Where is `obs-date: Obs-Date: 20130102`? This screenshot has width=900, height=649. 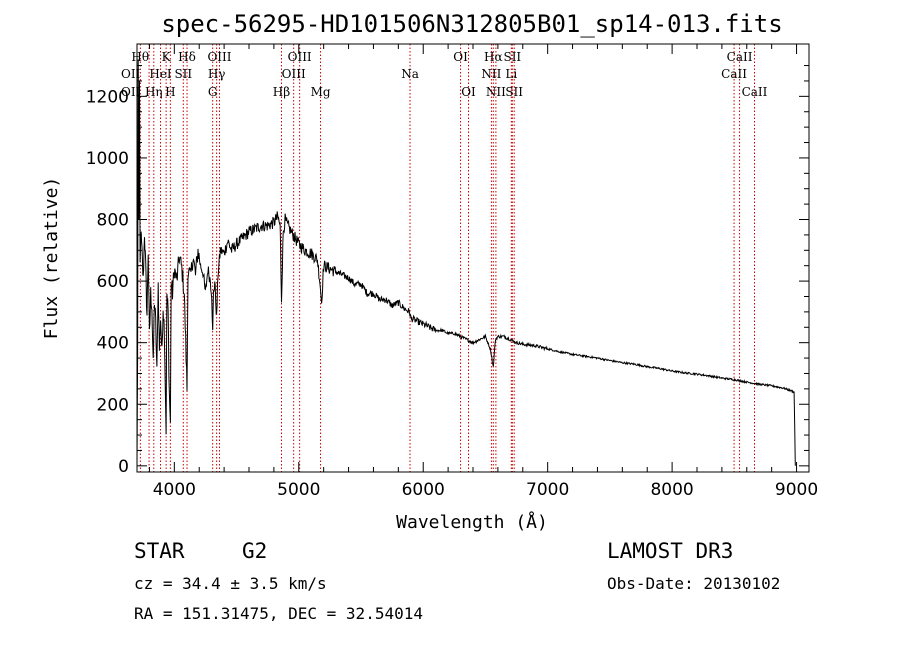 obs-date: Obs-Date: 20130102 is located at coordinates (693, 583).